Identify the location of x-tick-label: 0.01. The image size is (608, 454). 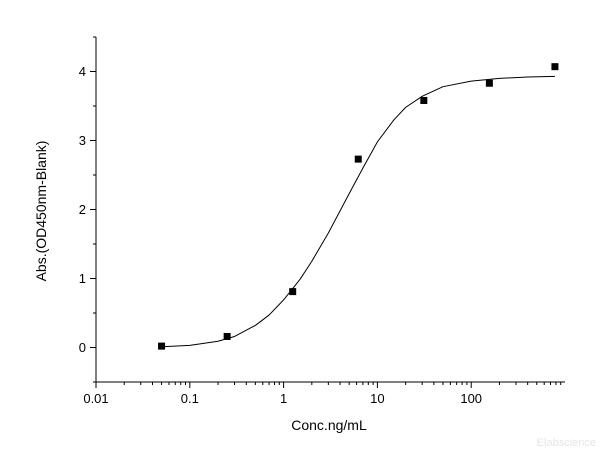
(95, 398).